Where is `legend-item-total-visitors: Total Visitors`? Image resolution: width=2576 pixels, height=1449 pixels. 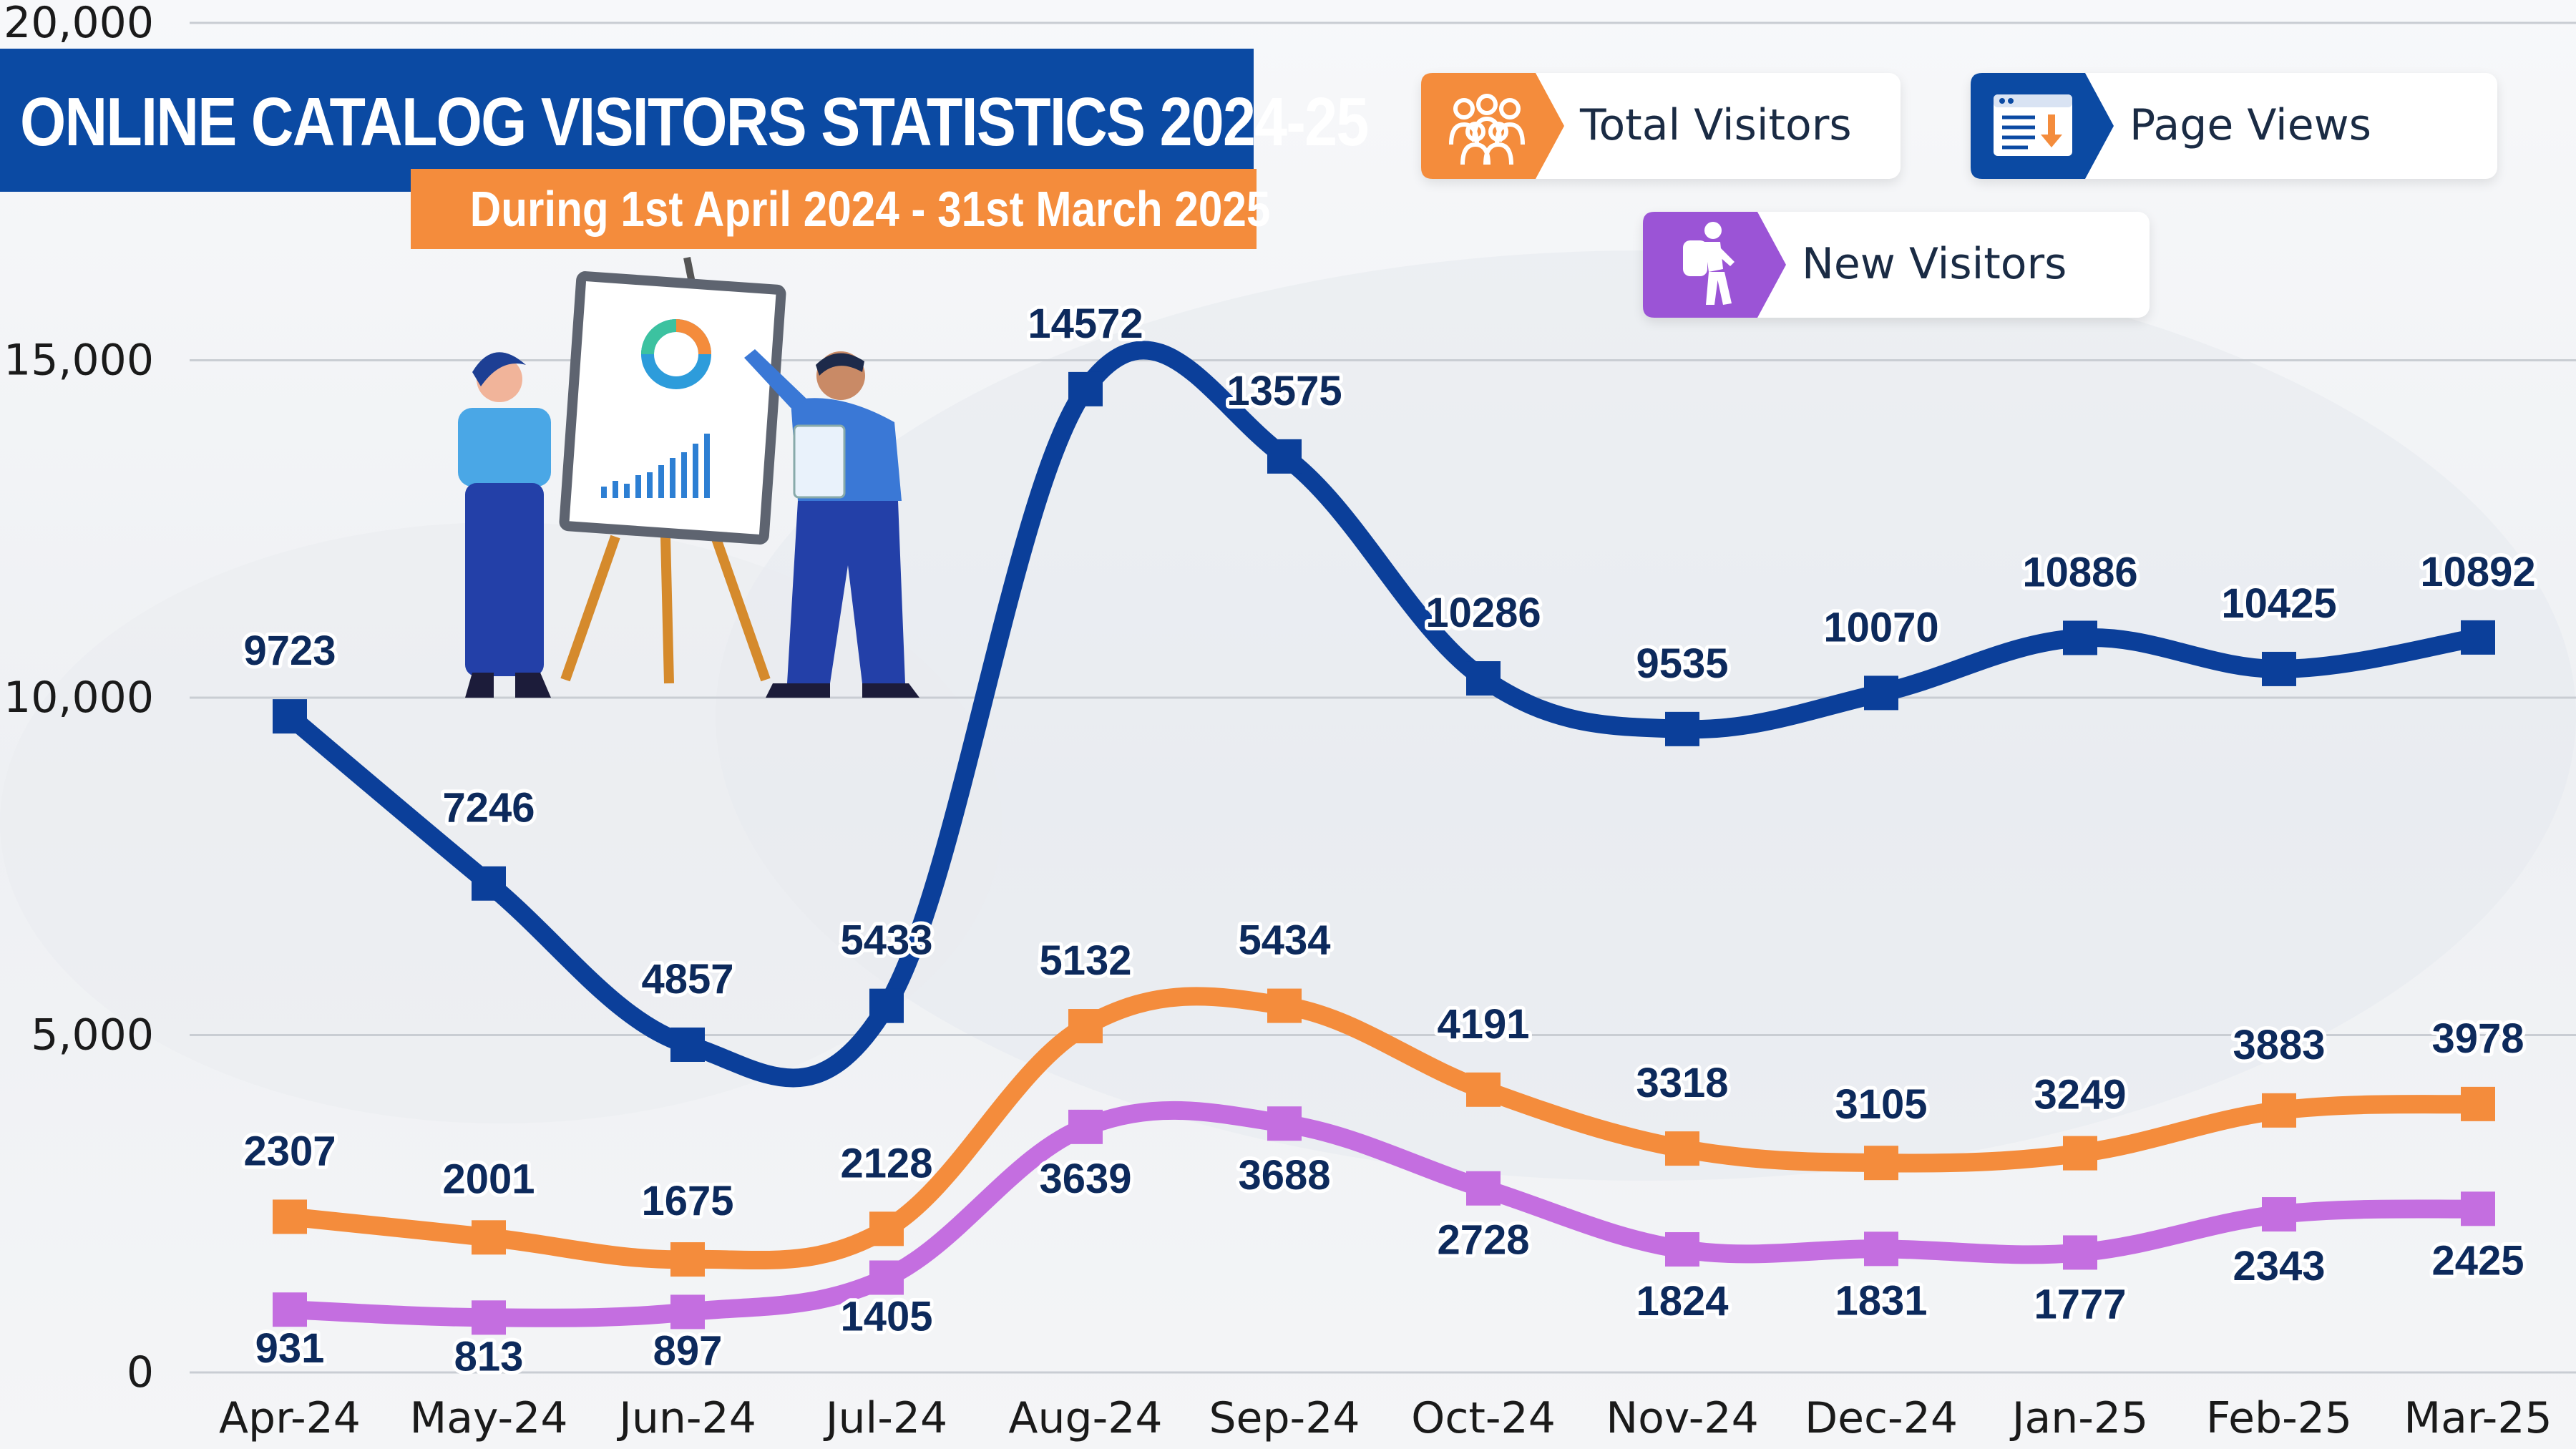
legend-item-total-visitors: Total Visitors is located at coordinates (1661, 126).